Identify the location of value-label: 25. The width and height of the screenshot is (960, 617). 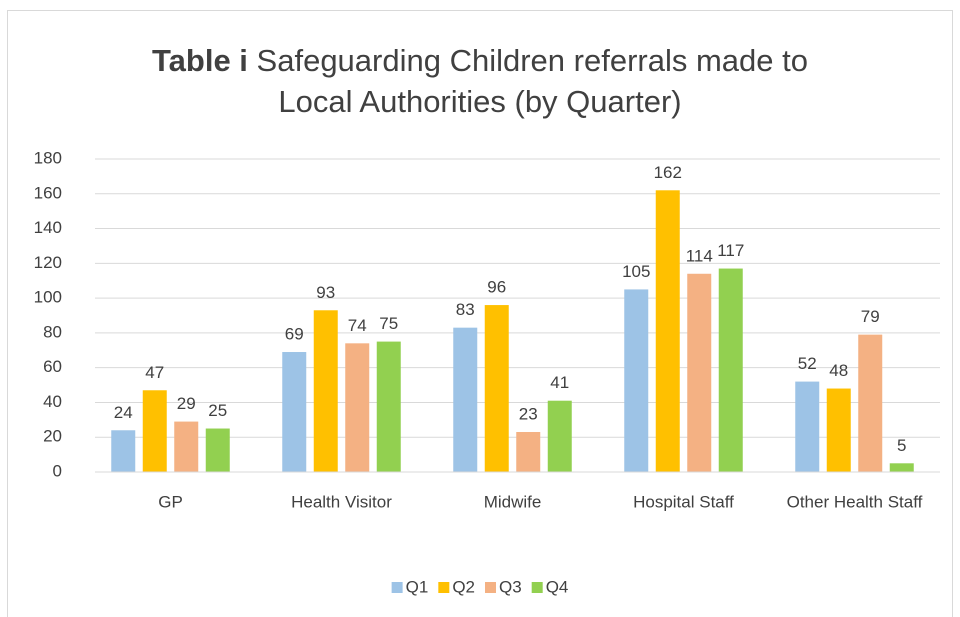
(217, 410).